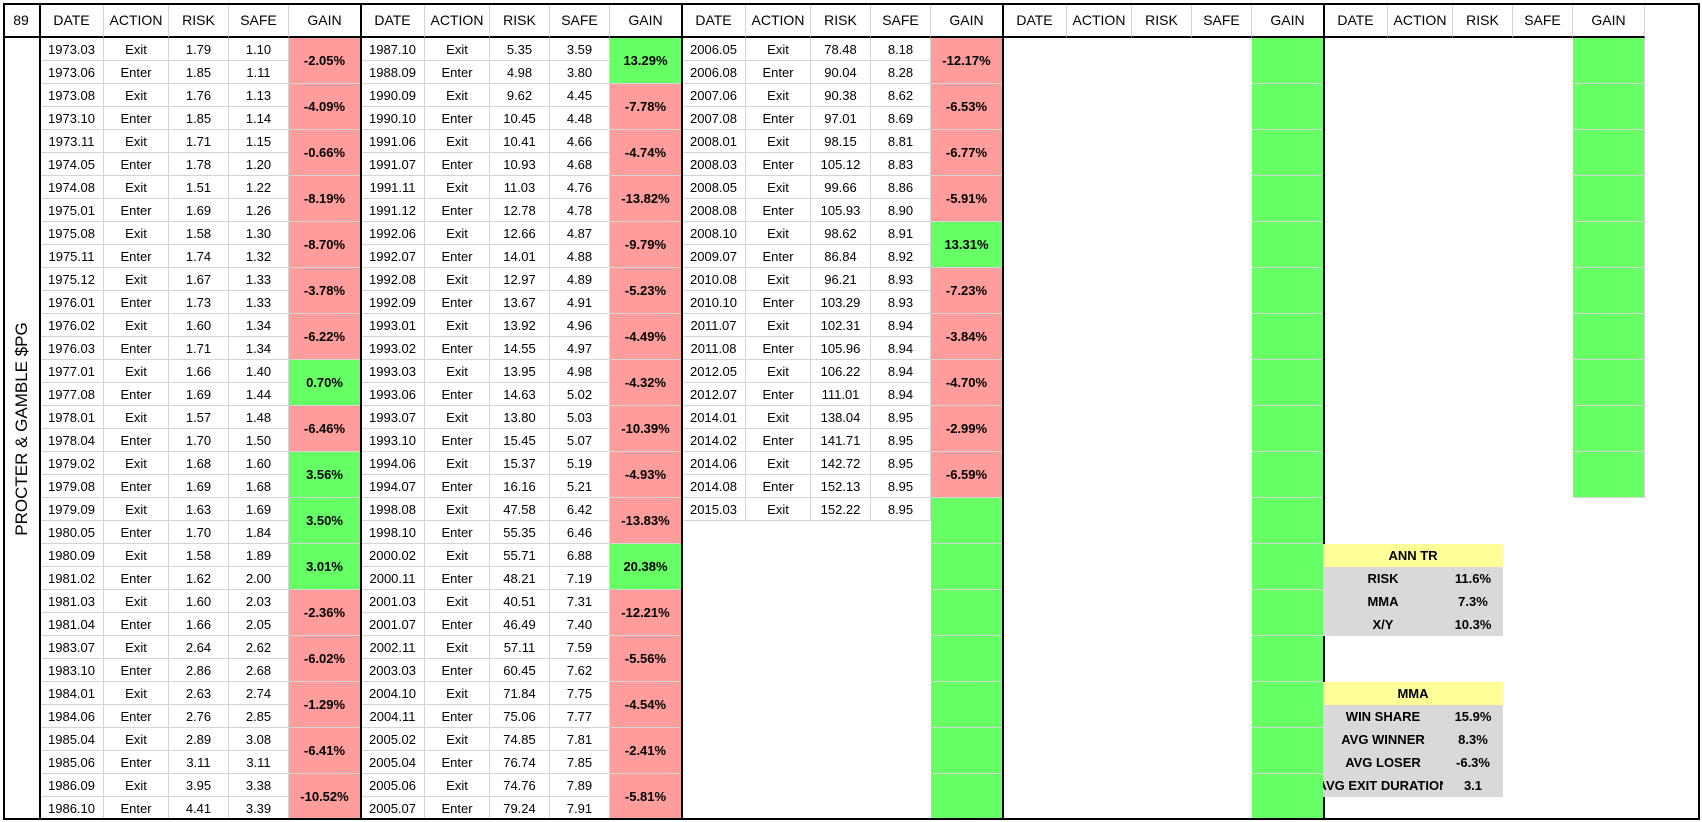 The image size is (1702, 822). What do you see at coordinates (520, 693) in the screenshot?
I see `cell-risk: 71.84` at bounding box center [520, 693].